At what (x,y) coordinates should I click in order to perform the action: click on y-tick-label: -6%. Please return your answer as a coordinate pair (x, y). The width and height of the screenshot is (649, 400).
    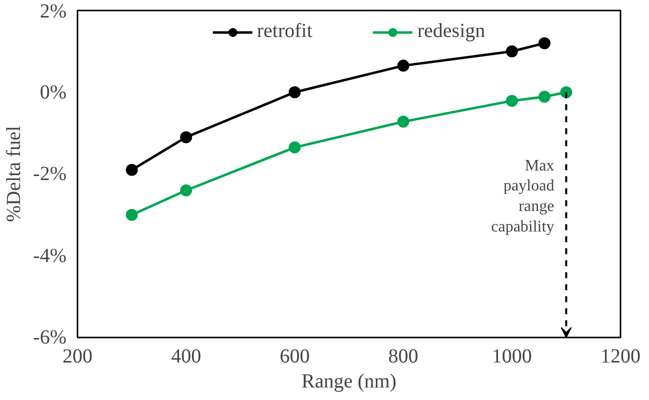
    Looking at the image, I should click on (50, 337).